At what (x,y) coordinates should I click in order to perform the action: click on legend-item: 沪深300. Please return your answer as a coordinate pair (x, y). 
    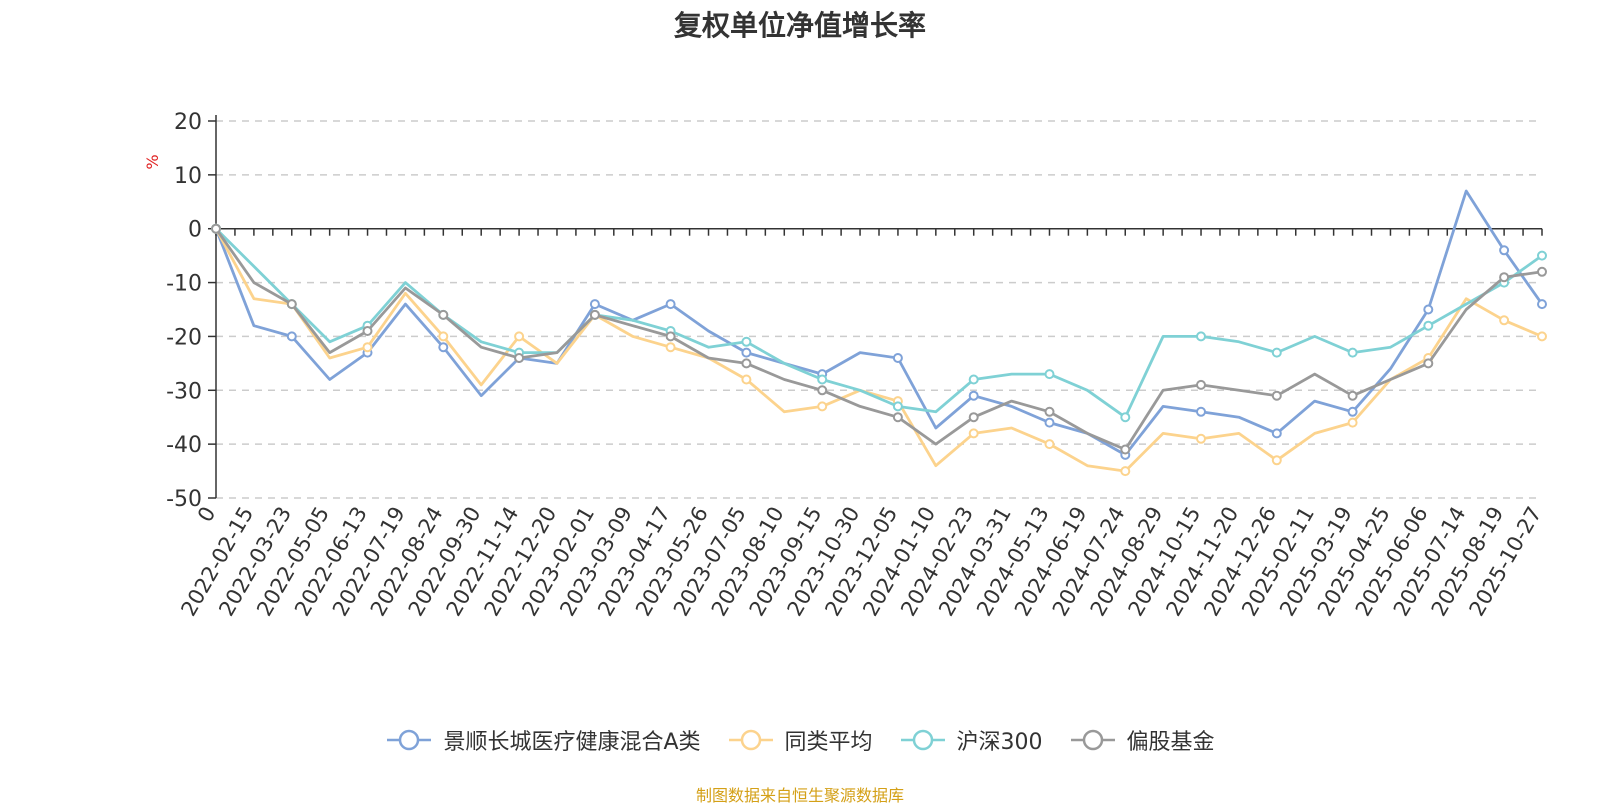
    Looking at the image, I should click on (971, 740).